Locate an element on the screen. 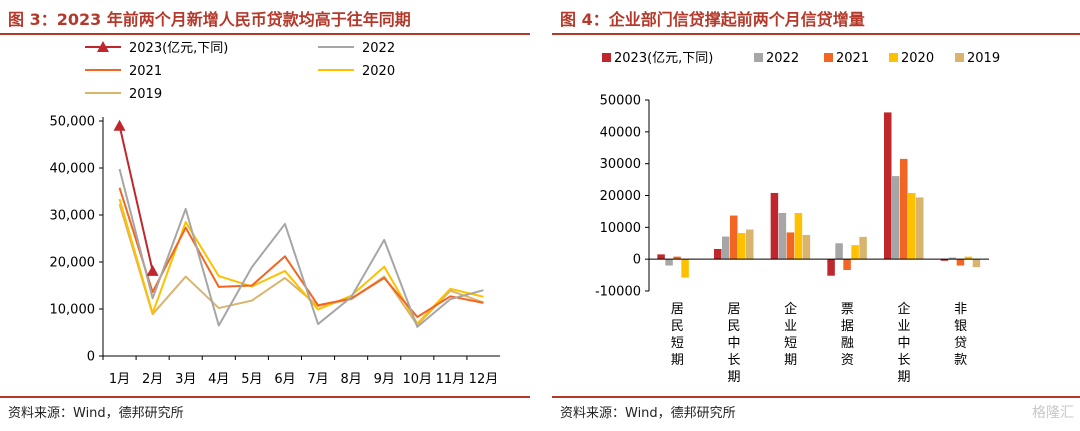 The width and height of the screenshot is (1080, 431). left-chart-title: 图 3：2023 年前两个月新增人民币贷款均高于往年同期 is located at coordinates (209, 19).